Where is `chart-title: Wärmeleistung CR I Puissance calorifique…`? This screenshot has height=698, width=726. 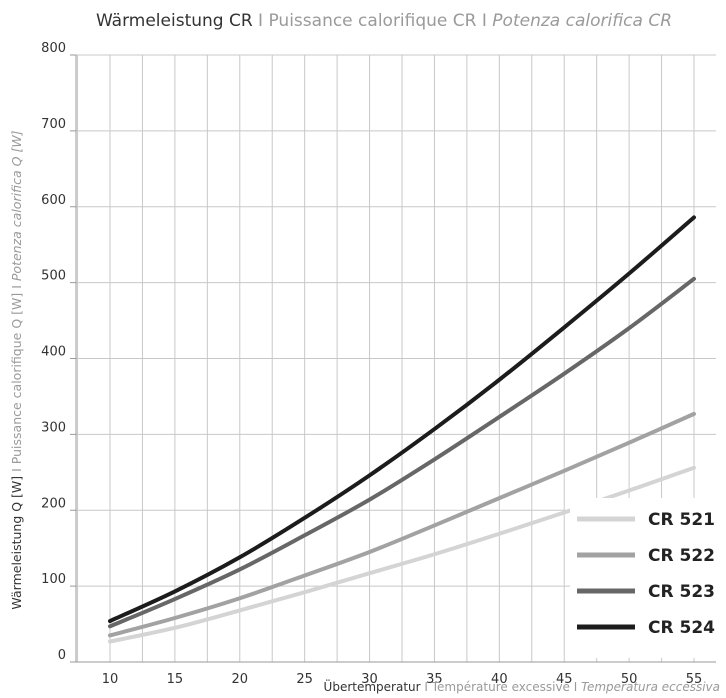
chart-title: Wärmeleistung CR I Puissance calorifique… is located at coordinates (384, 21).